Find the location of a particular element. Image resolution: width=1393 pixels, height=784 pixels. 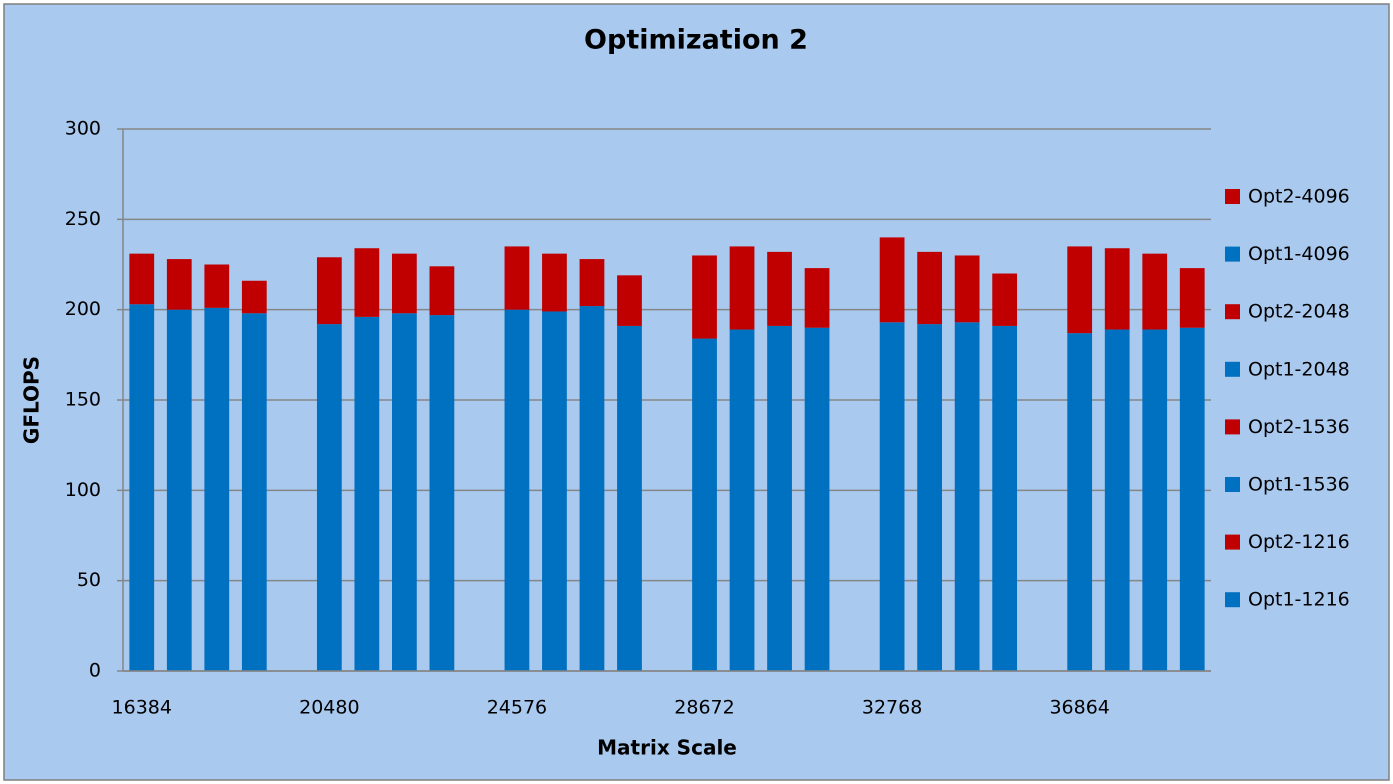

x-tick-label: 20480 is located at coordinates (329, 708).